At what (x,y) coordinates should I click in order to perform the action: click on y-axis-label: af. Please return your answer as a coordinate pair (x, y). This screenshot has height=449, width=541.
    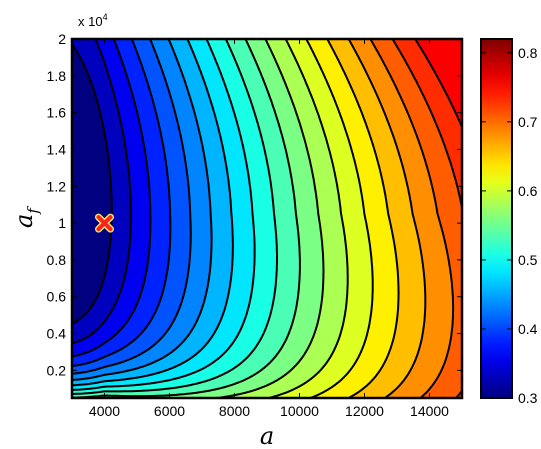
    Looking at the image, I should click on (26, 217).